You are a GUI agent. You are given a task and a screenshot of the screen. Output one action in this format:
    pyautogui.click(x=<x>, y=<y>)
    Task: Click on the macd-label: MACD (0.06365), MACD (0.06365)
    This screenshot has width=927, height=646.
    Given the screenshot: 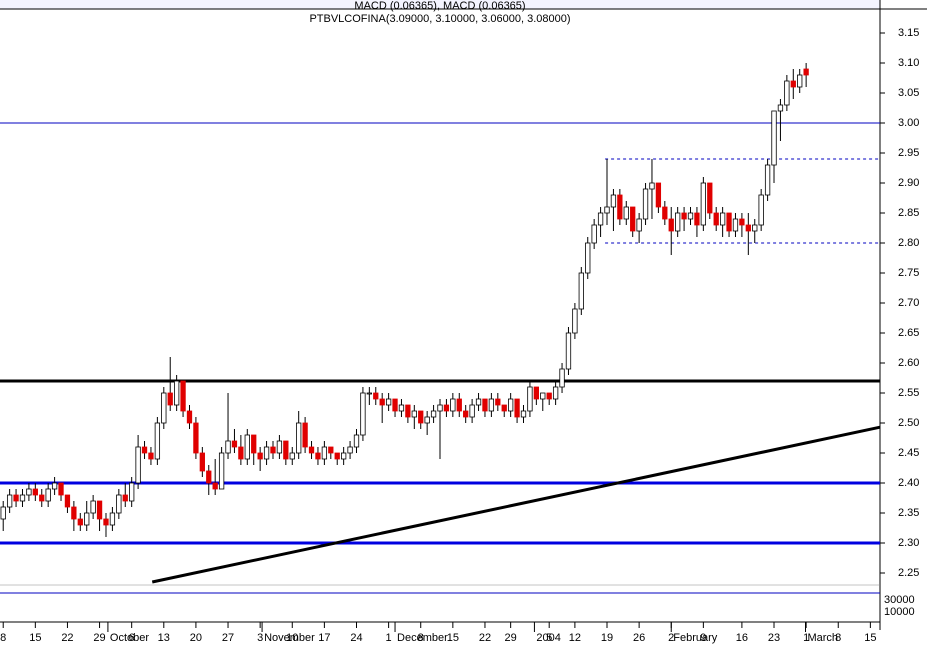 What is the action you would take?
    pyautogui.click(x=439, y=6)
    